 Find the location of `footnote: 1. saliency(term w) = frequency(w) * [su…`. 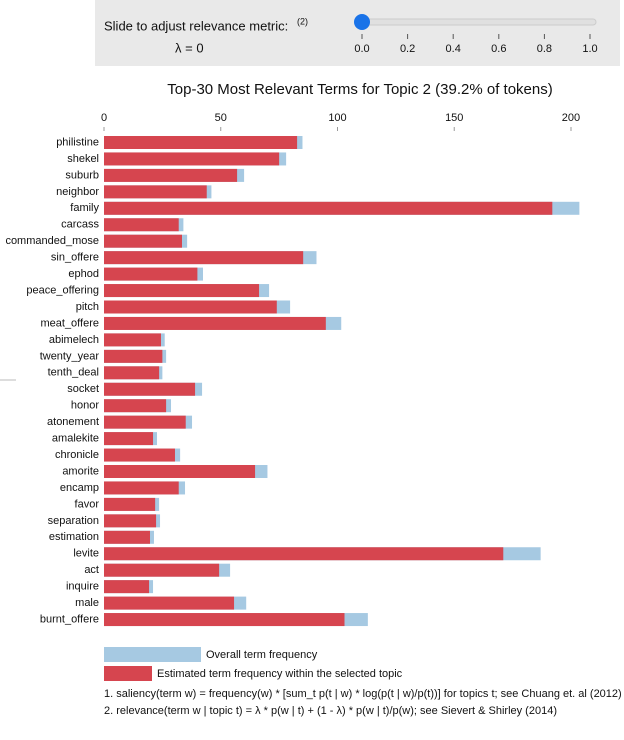

footnote: 1. saliency(term w) = frequency(w) * [su… is located at coordinates (363, 694).